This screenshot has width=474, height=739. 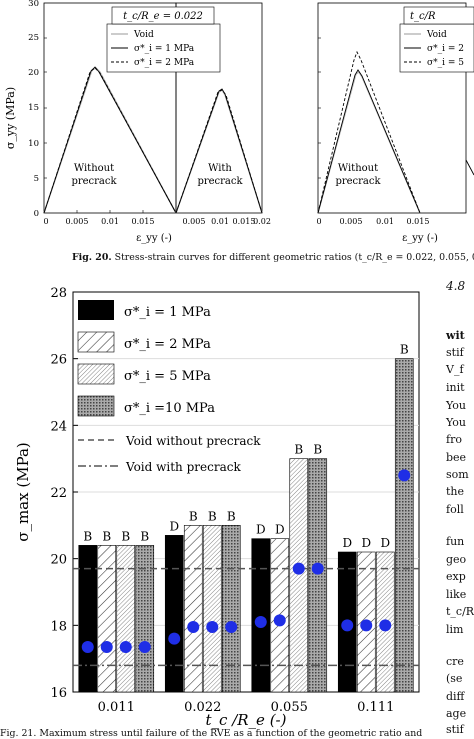 I want to click on legend-label-5: Void without precrack, so click(x=193, y=441).